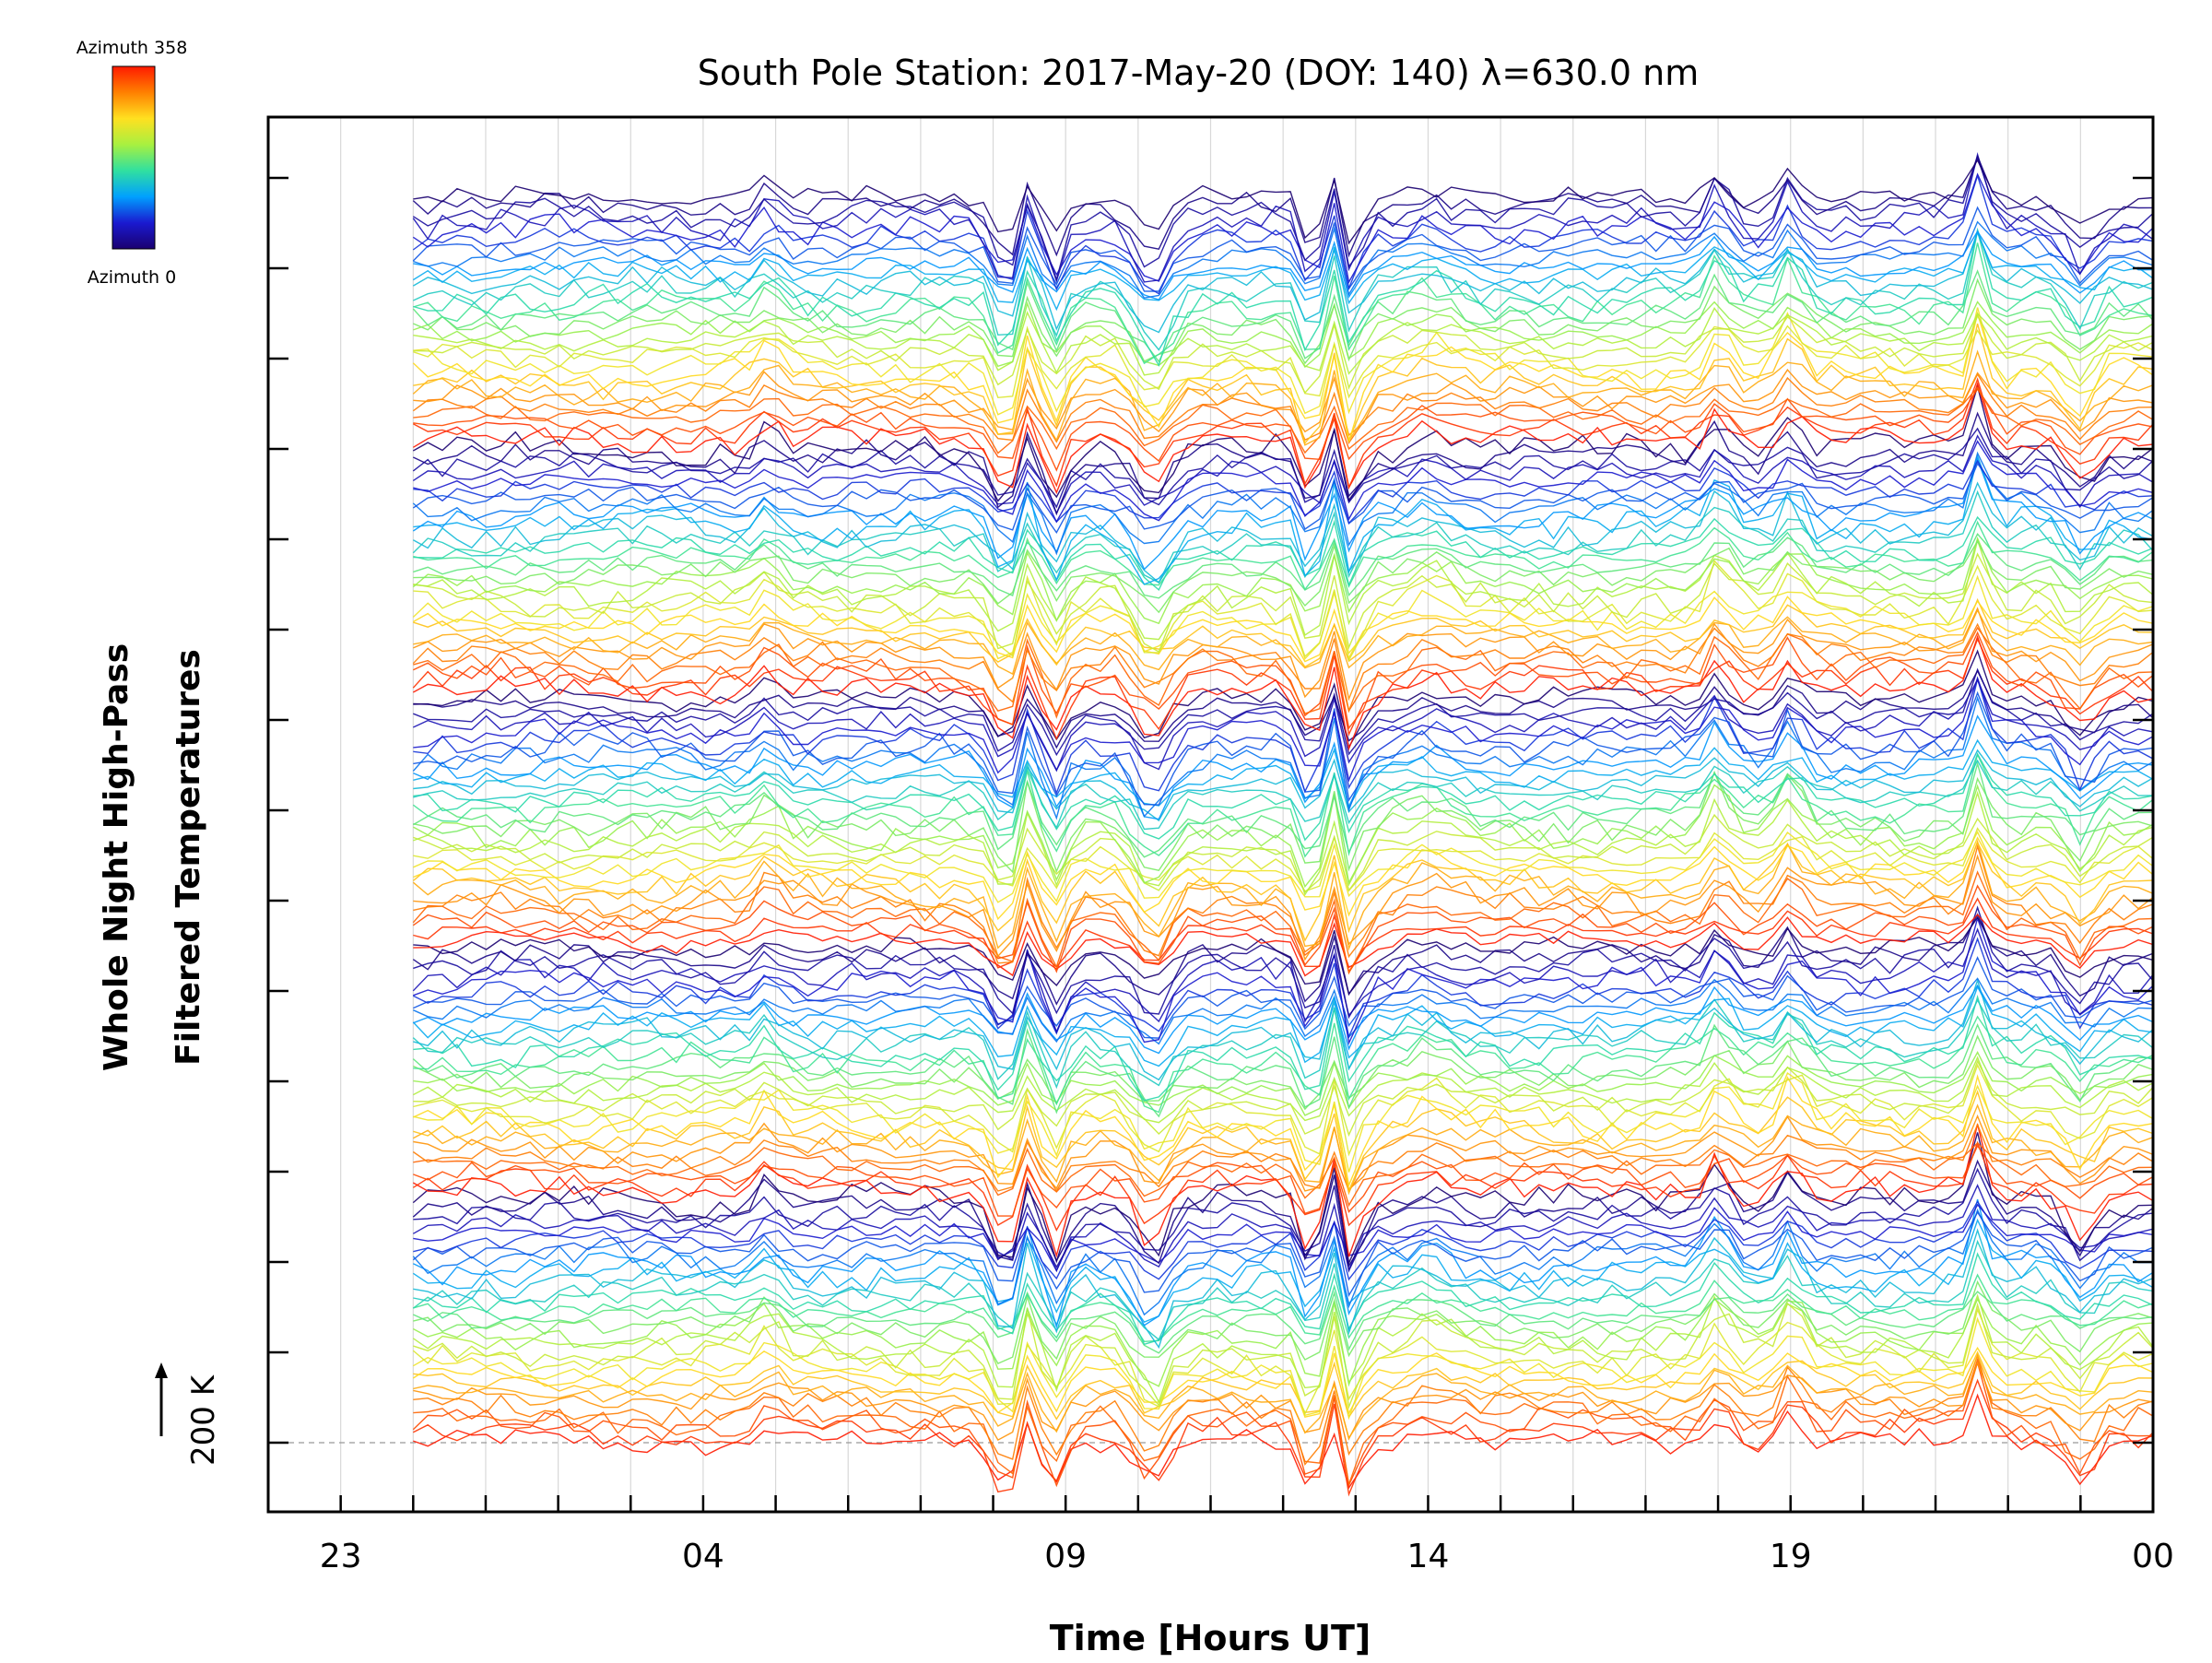 The image size is (2212, 1663). What do you see at coordinates (2153, 1556) in the screenshot?
I see `x-tick-label: 00` at bounding box center [2153, 1556].